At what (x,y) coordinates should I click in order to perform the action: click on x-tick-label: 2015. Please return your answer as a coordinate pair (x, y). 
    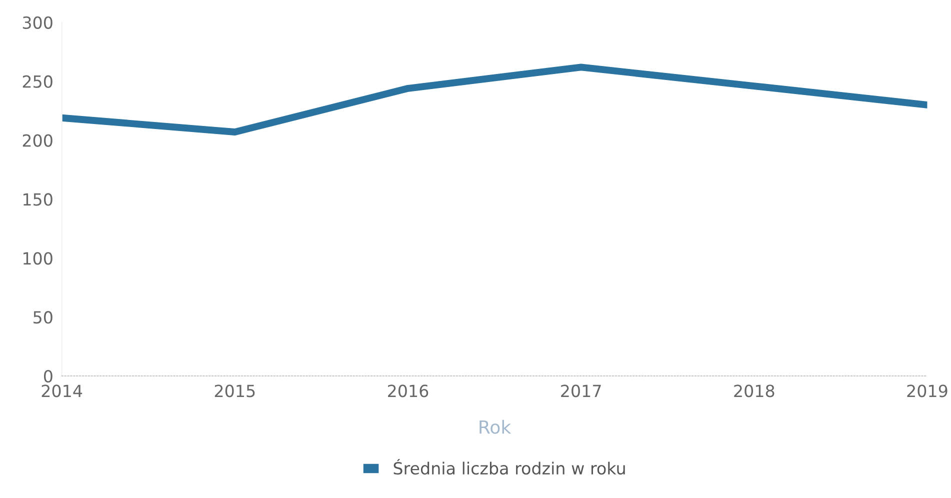
    Looking at the image, I should click on (234, 391).